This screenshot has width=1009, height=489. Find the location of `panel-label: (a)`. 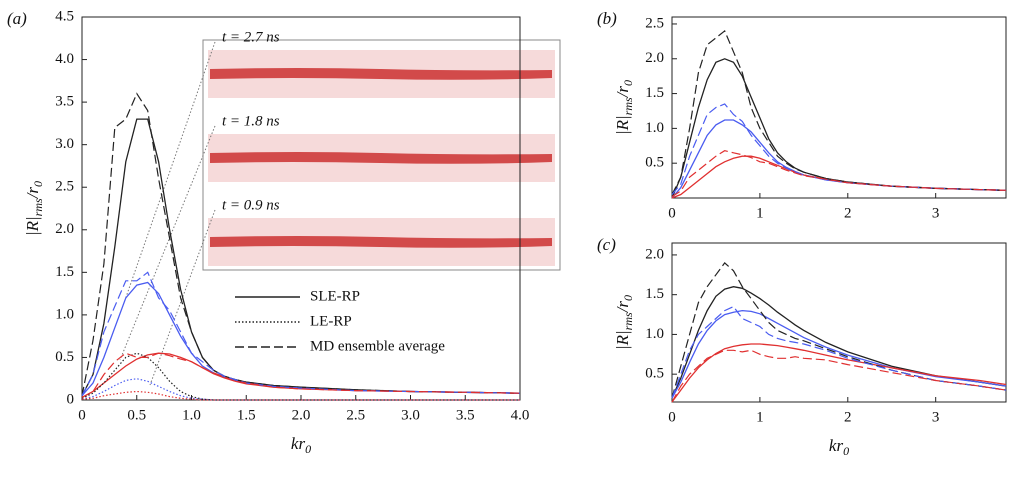

panel-label: (a) is located at coordinates (17, 18).